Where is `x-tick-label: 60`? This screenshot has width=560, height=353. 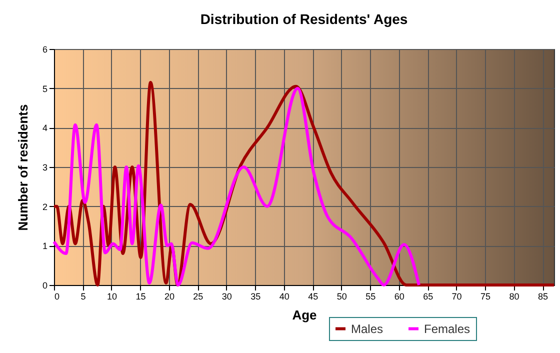 x-tick-label: 60 is located at coordinates (399, 297).